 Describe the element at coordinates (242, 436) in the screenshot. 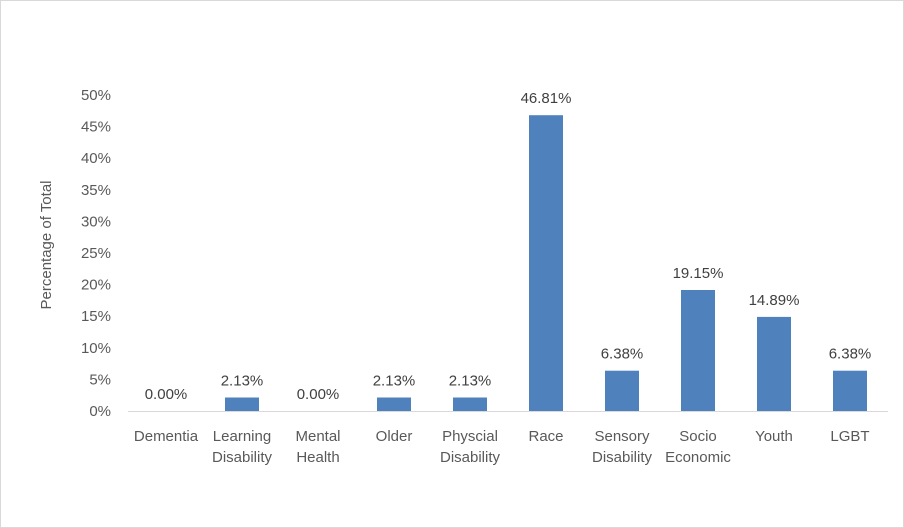

I see `x-tick-label: Learning` at that location.